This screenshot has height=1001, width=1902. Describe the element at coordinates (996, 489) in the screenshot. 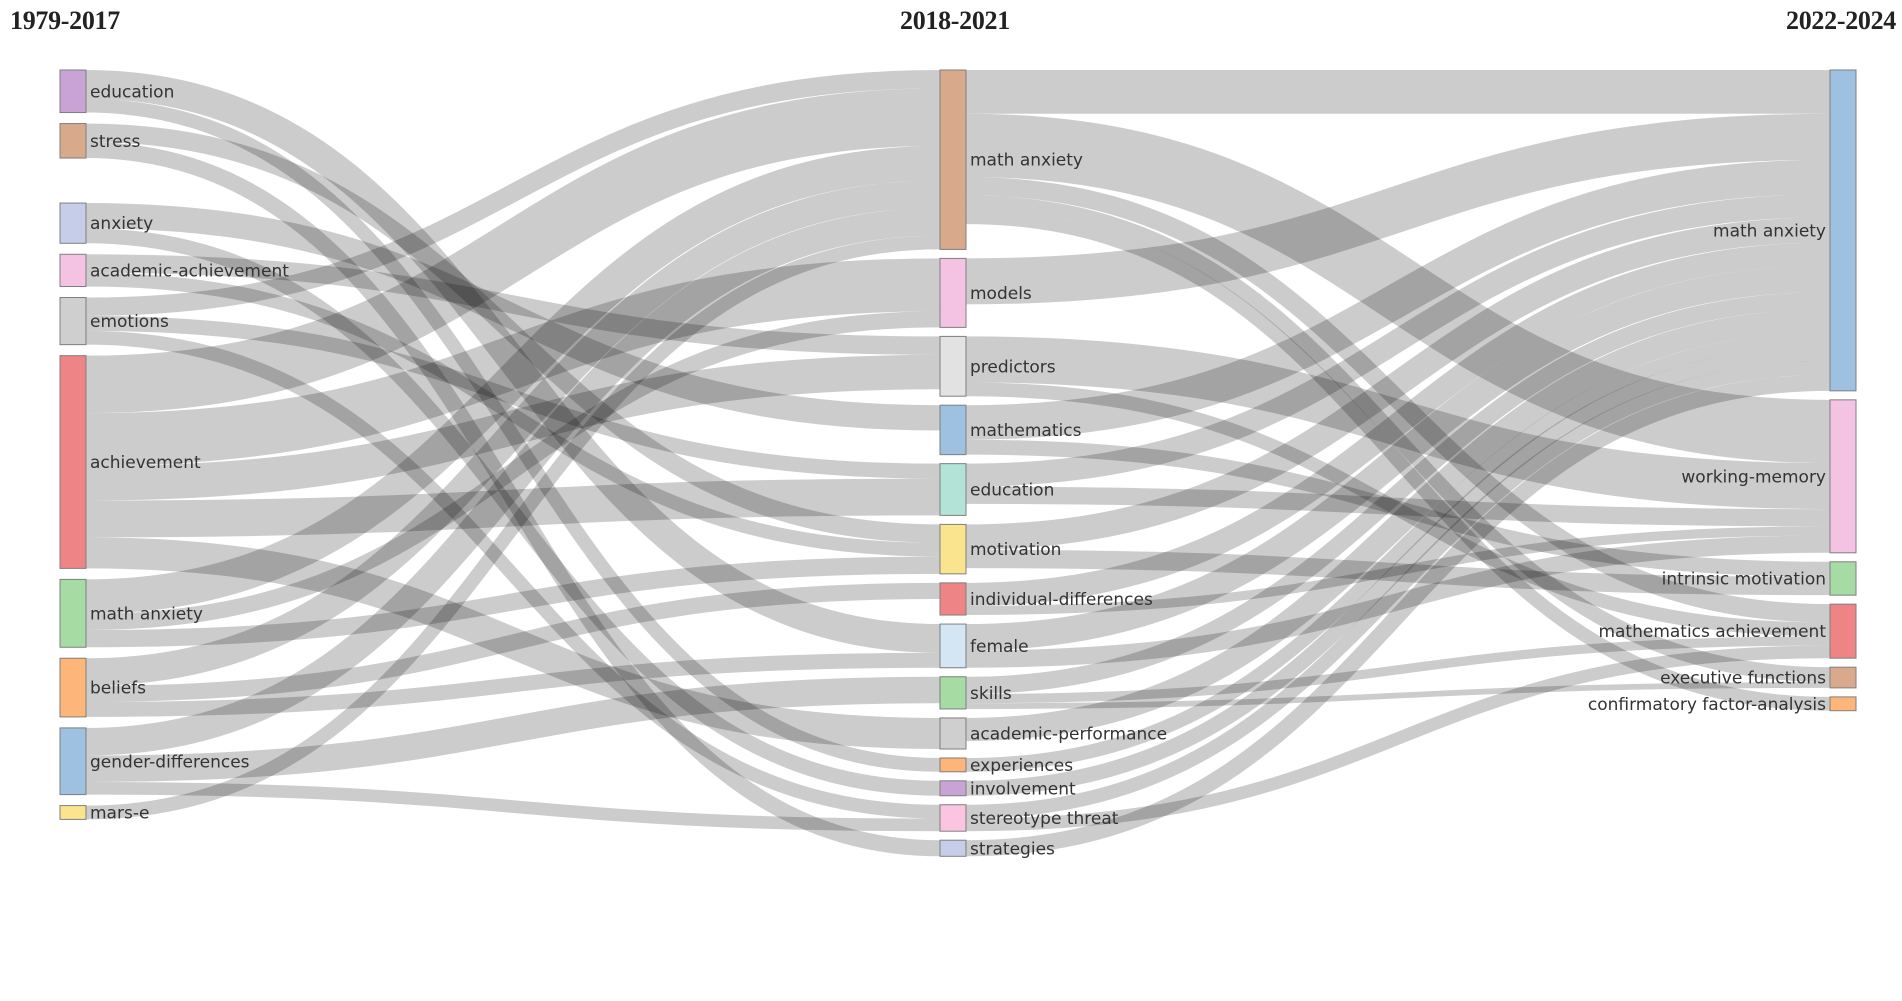

I see `node-b_education: education` at that location.